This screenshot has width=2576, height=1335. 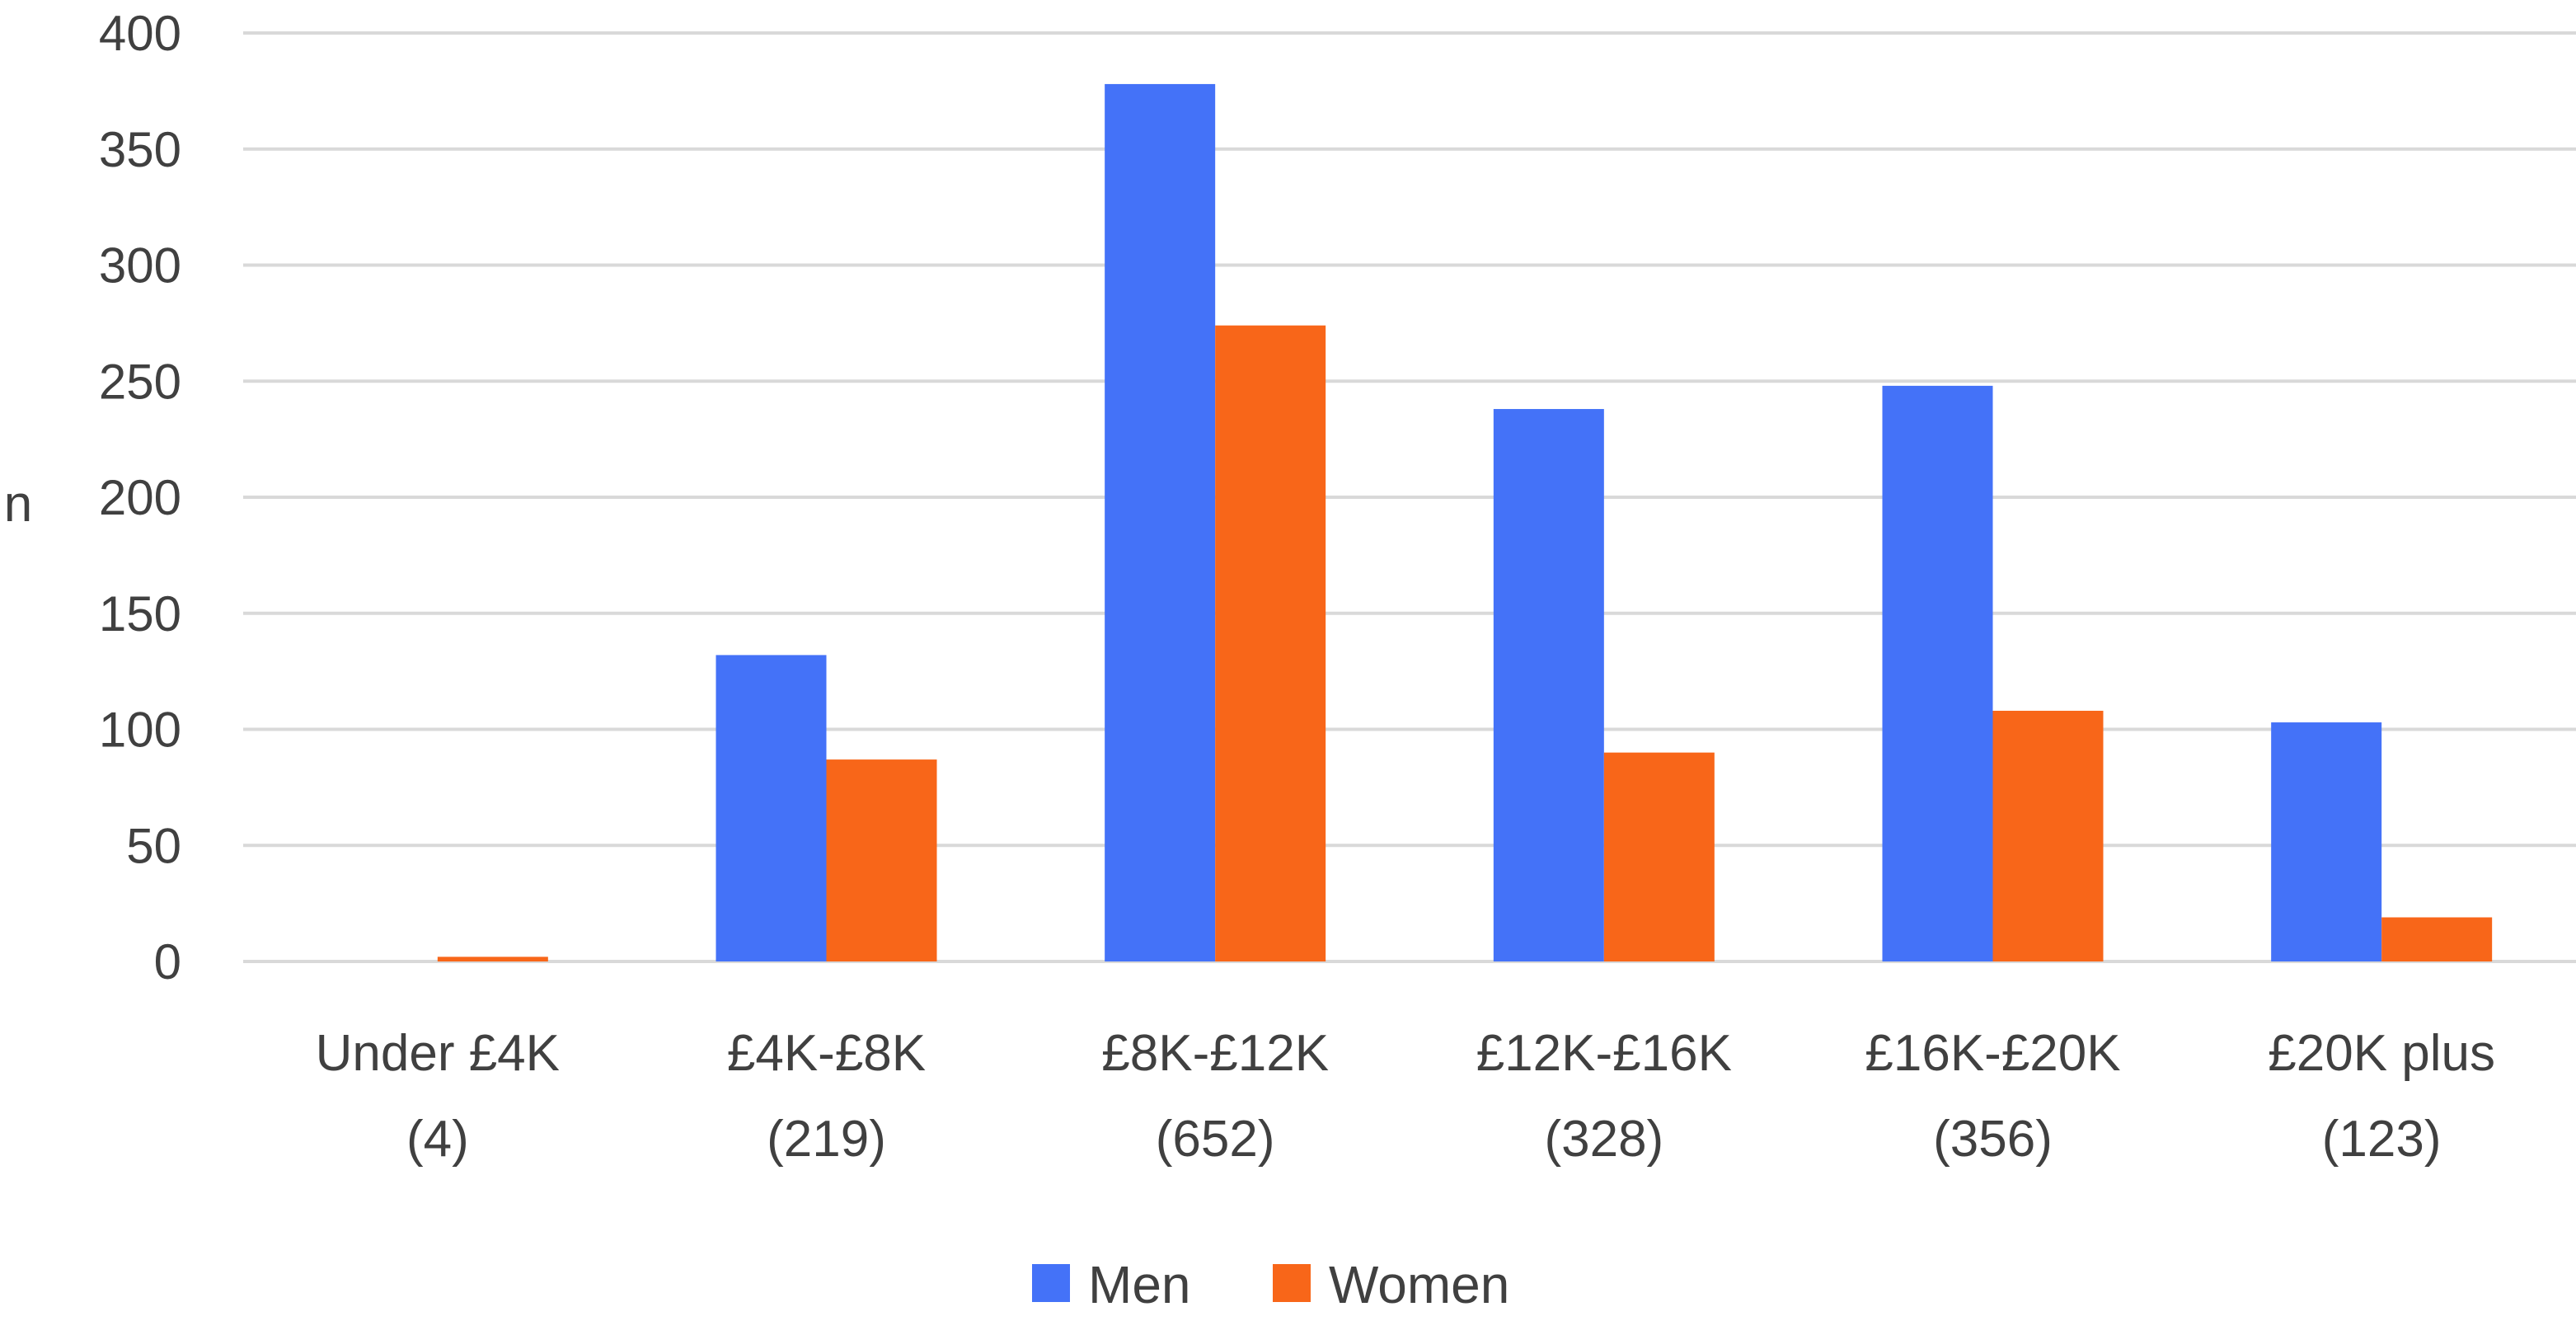 What do you see at coordinates (1993, 1053) in the screenshot?
I see `x-category-label-4: £16K-£20K` at bounding box center [1993, 1053].